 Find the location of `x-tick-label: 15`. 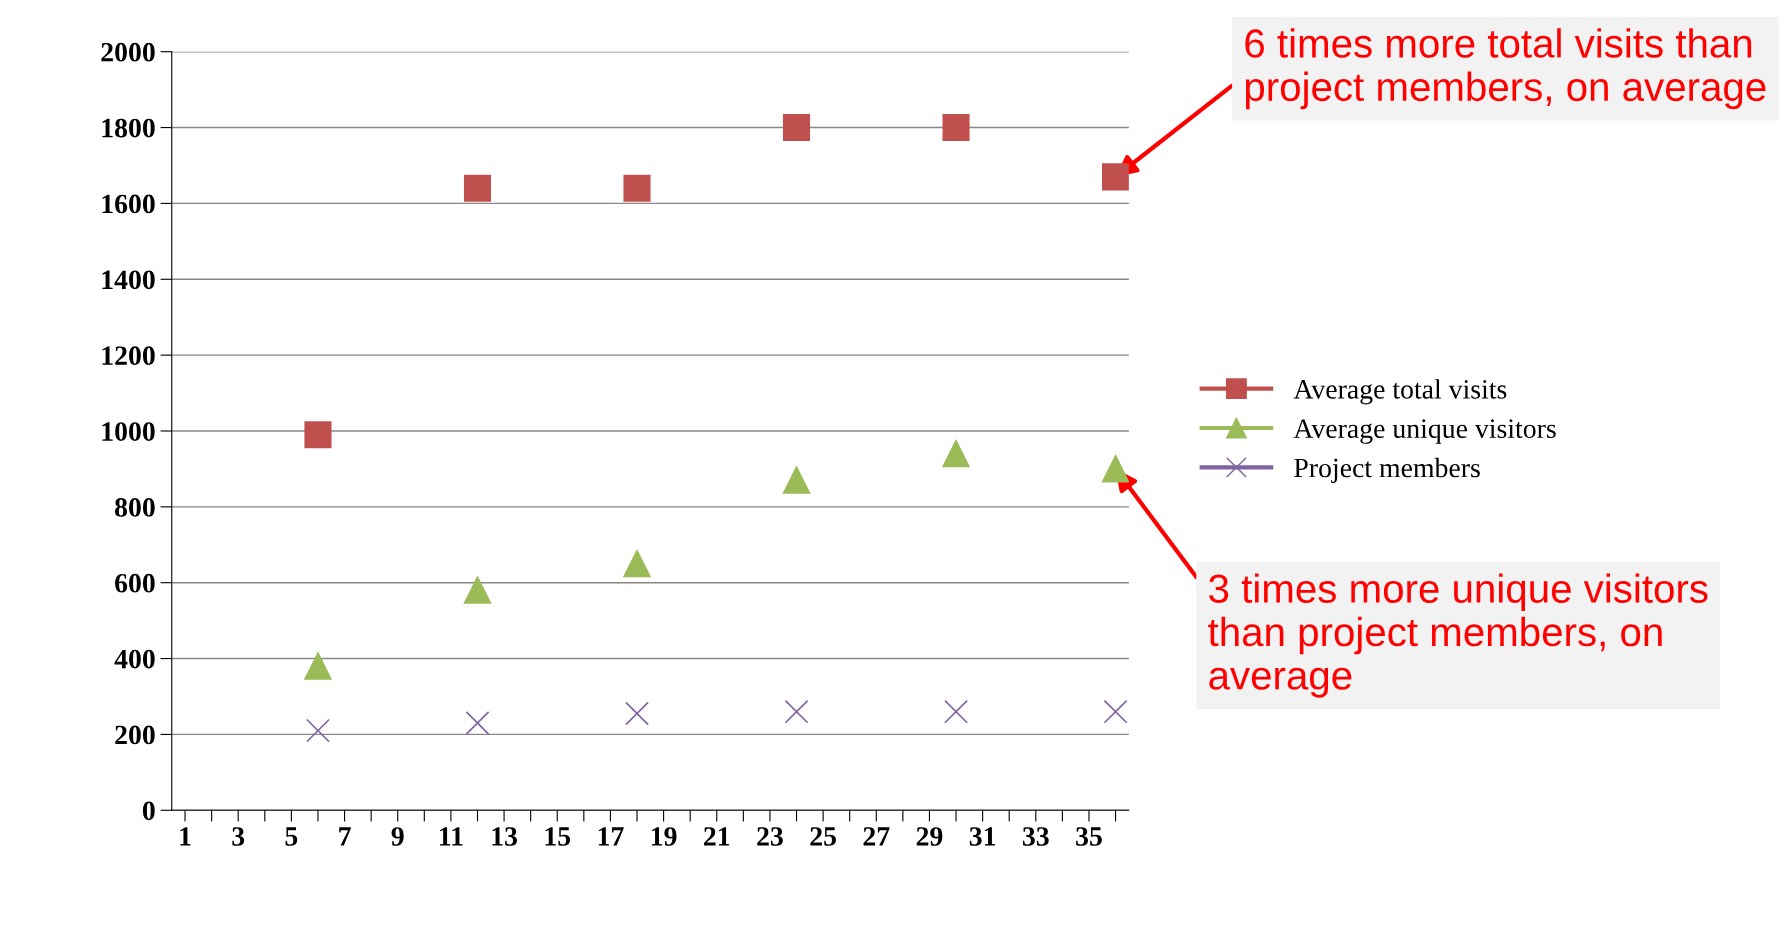

x-tick-label: 15 is located at coordinates (558, 836).